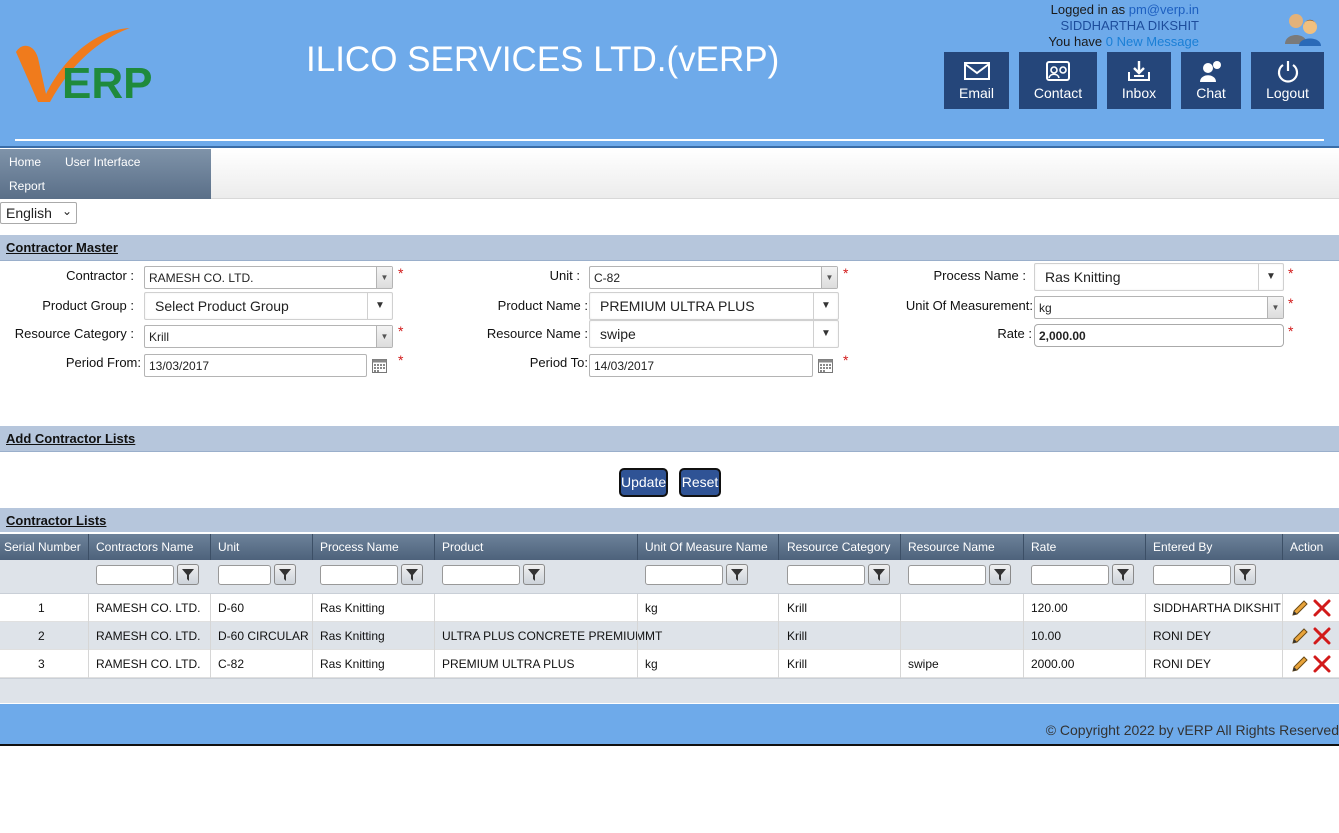  Describe the element at coordinates (846, 360) in the screenshot. I see `required-marker: *` at that location.